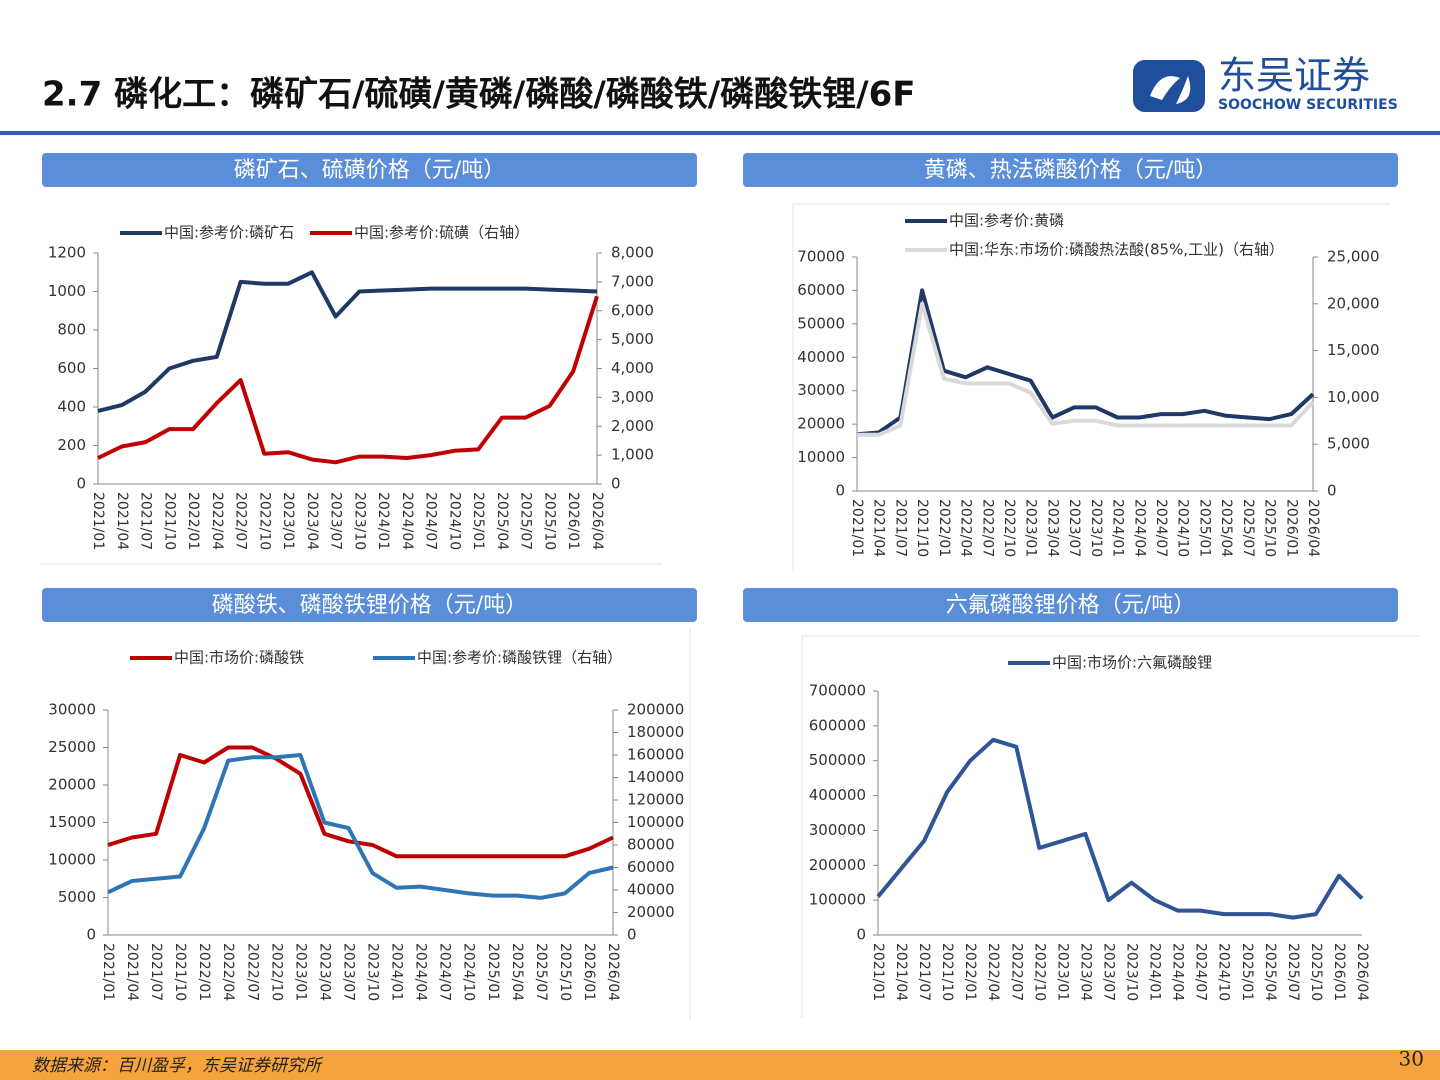  I want to click on y2-tick-label: 25,000, so click(1353, 257).